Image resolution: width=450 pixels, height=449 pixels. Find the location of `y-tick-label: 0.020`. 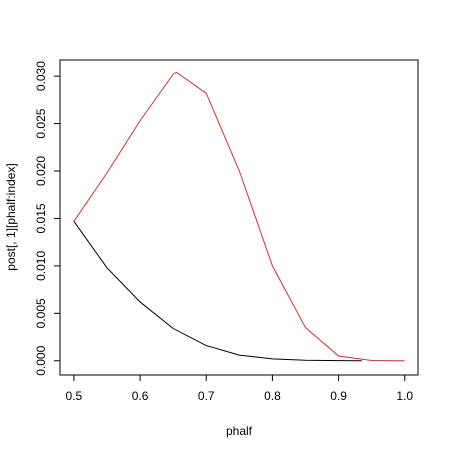

y-tick-label: 0.020 is located at coordinates (41, 171).